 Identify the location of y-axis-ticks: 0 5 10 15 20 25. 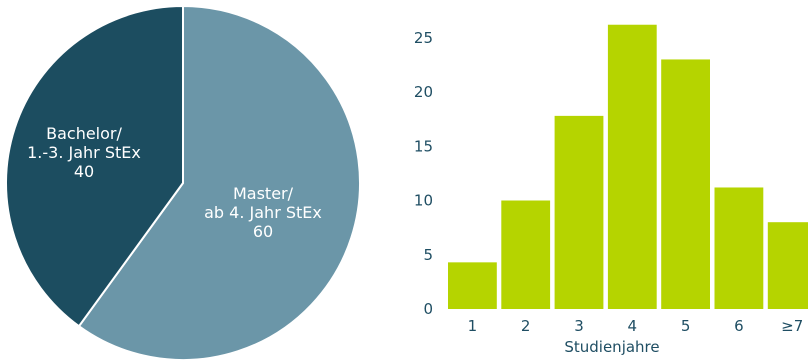
(423, 173).